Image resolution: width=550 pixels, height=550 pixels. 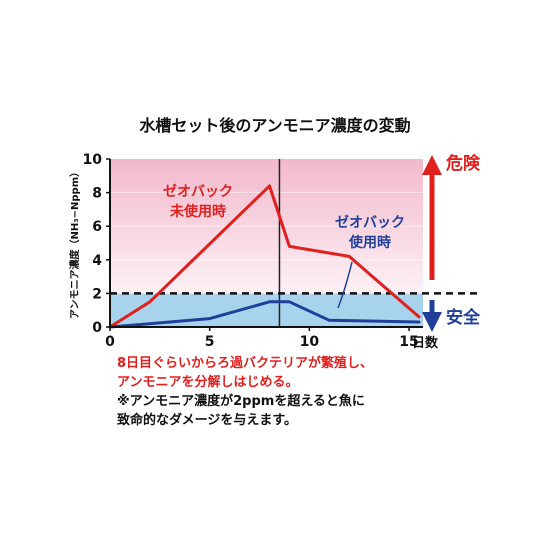 I want to click on series-1-label: ゼオバック, so click(x=198, y=191).